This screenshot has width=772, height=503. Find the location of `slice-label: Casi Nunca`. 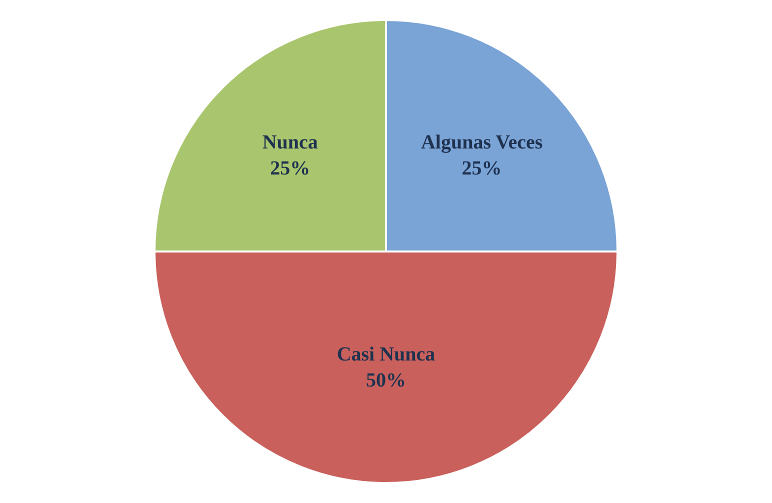

slice-label: Casi Nunca is located at coordinates (386, 354).